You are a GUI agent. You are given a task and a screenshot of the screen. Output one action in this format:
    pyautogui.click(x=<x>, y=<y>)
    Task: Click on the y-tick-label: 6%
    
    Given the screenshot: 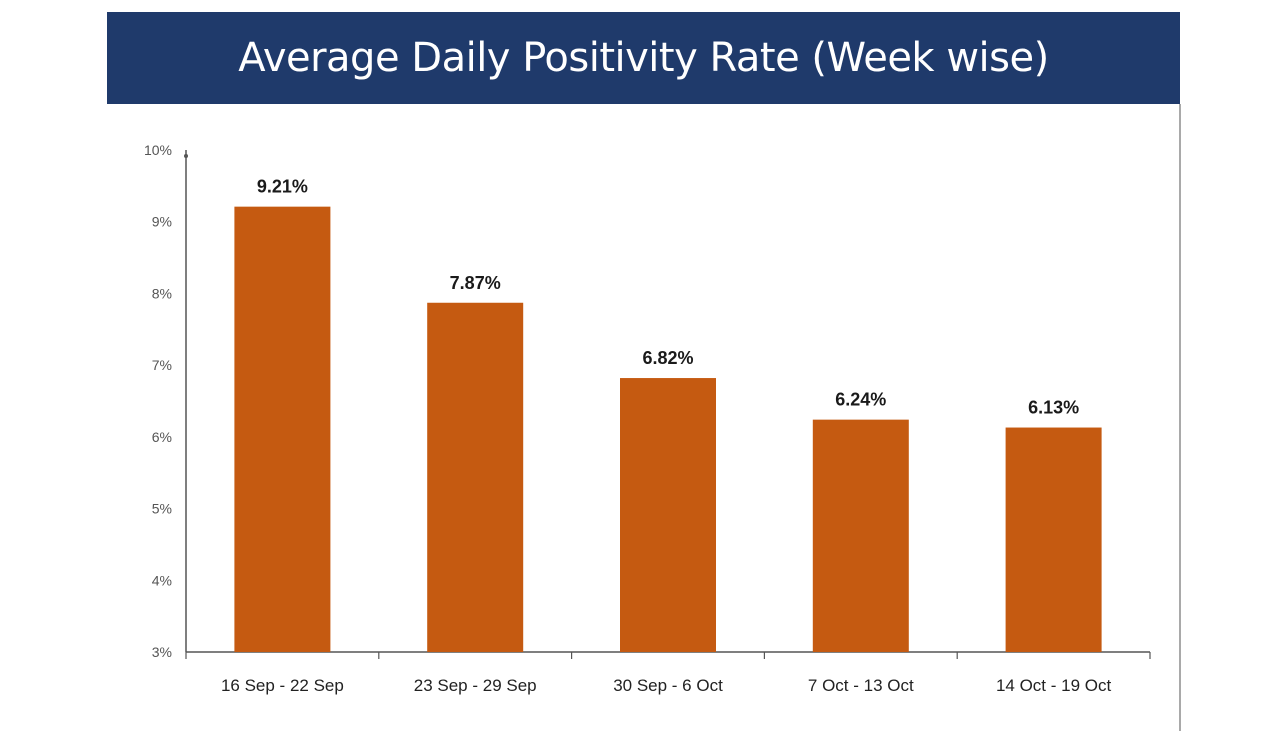 What is the action you would take?
    pyautogui.click(x=162, y=437)
    